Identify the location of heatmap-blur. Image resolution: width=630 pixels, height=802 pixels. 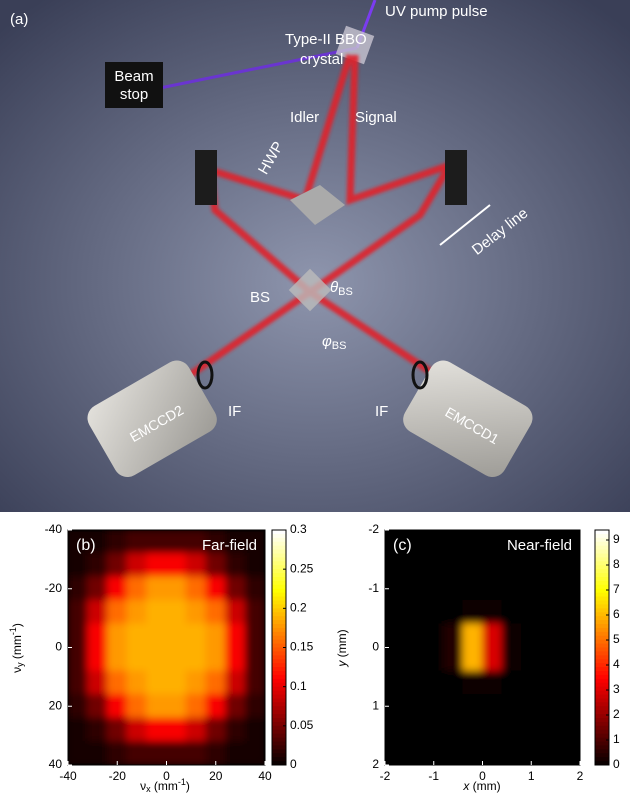
(166, 647).